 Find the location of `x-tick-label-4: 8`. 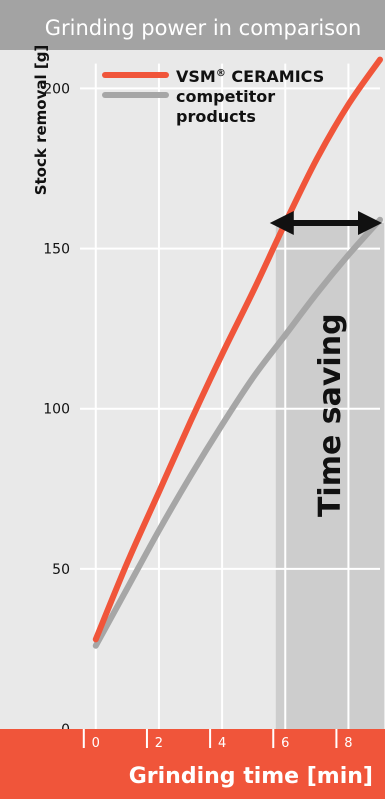

x-tick-label-4: 8 is located at coordinates (348, 743).